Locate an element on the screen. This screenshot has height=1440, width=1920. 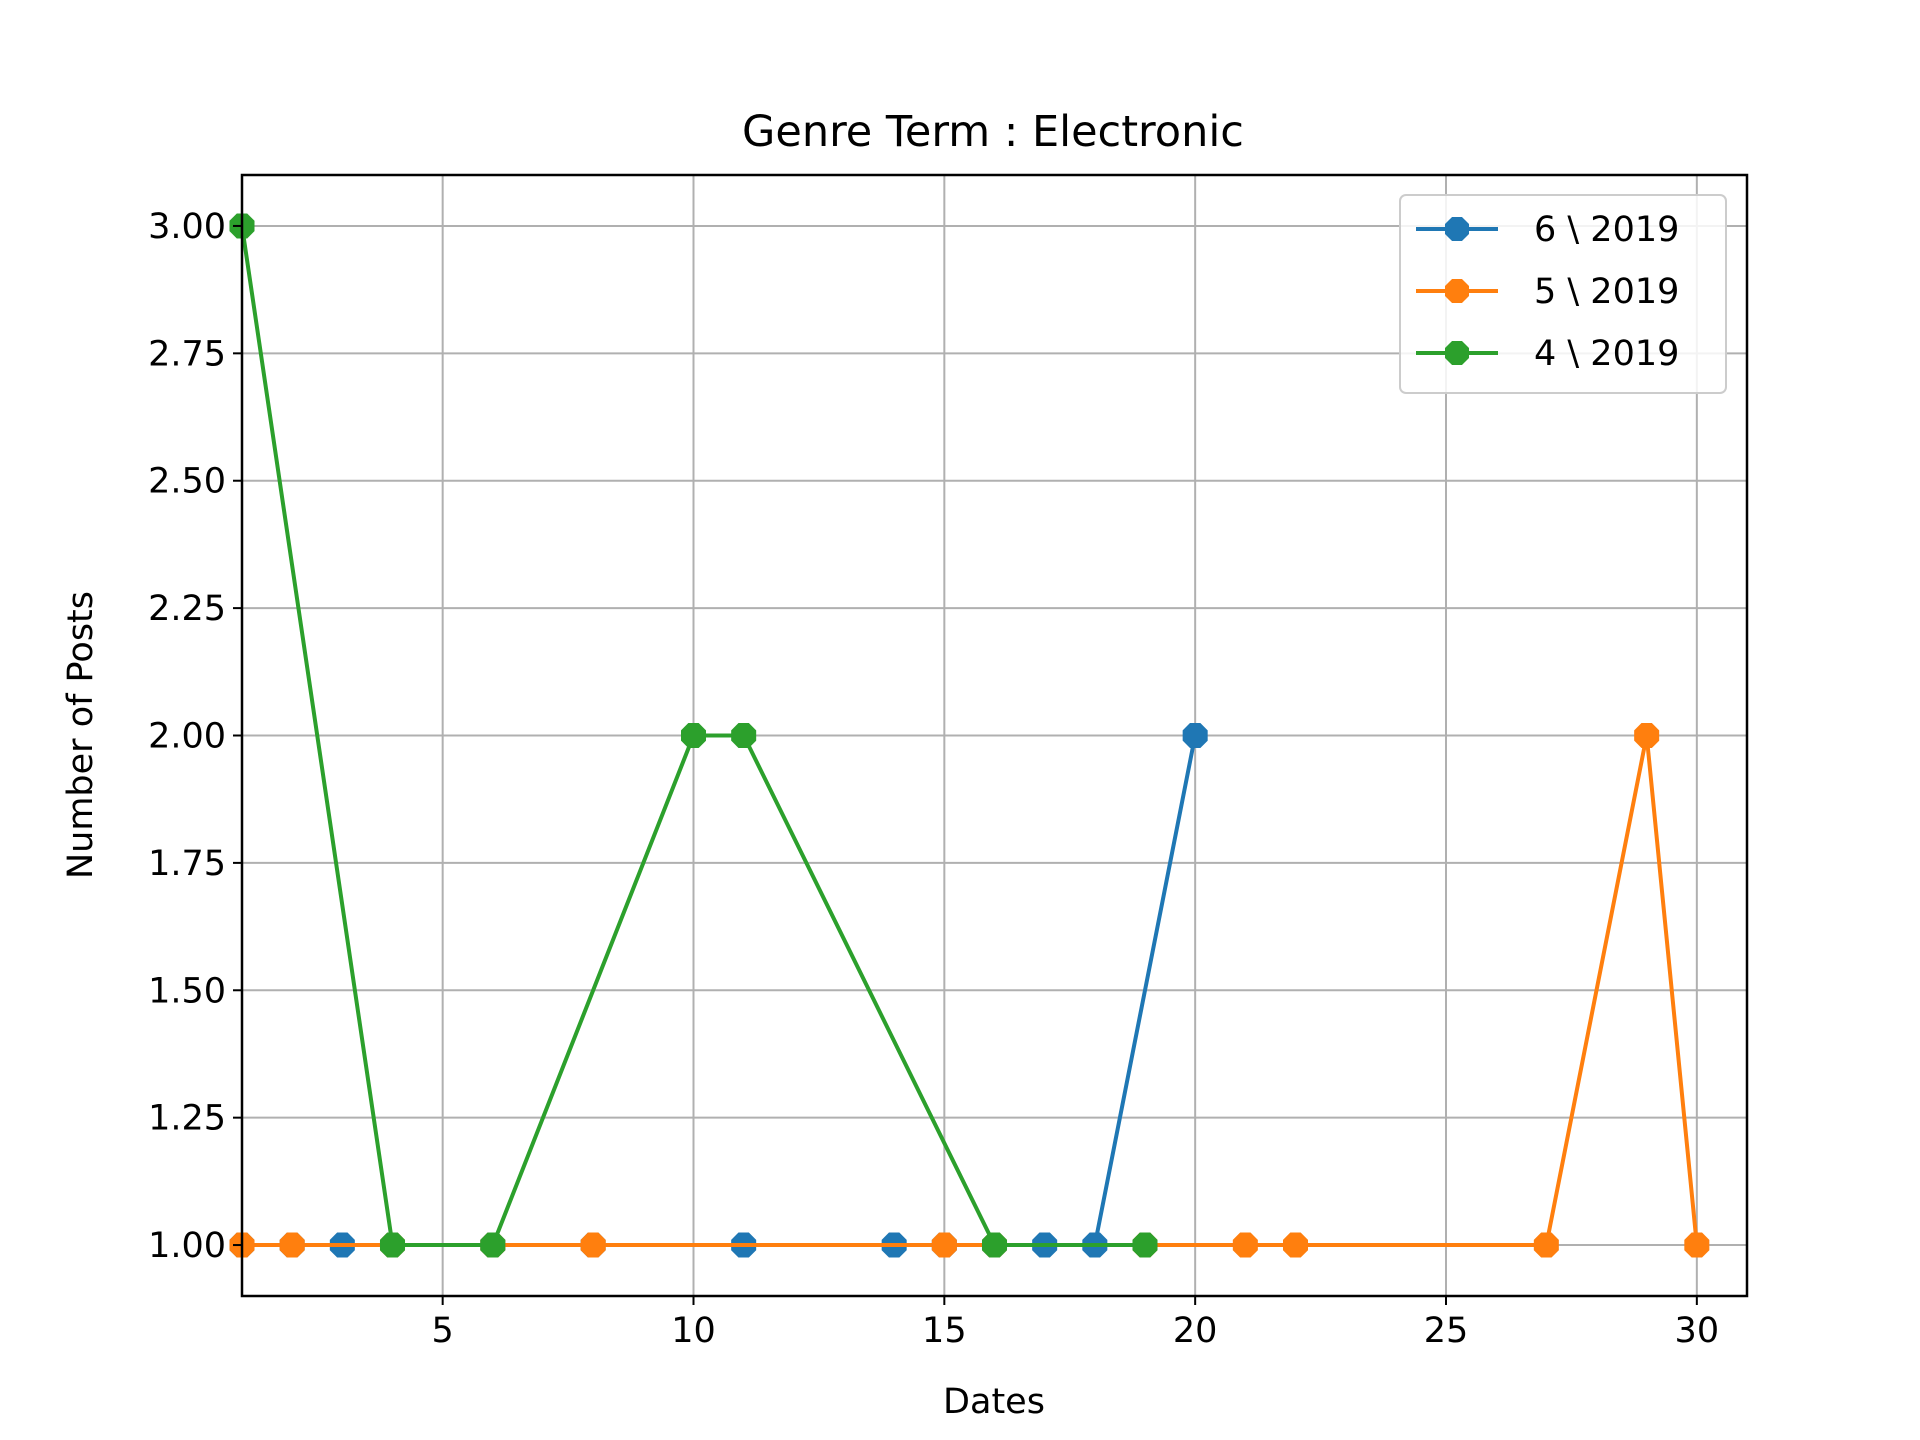
x-tick-label: 20 is located at coordinates (1195, 1331).